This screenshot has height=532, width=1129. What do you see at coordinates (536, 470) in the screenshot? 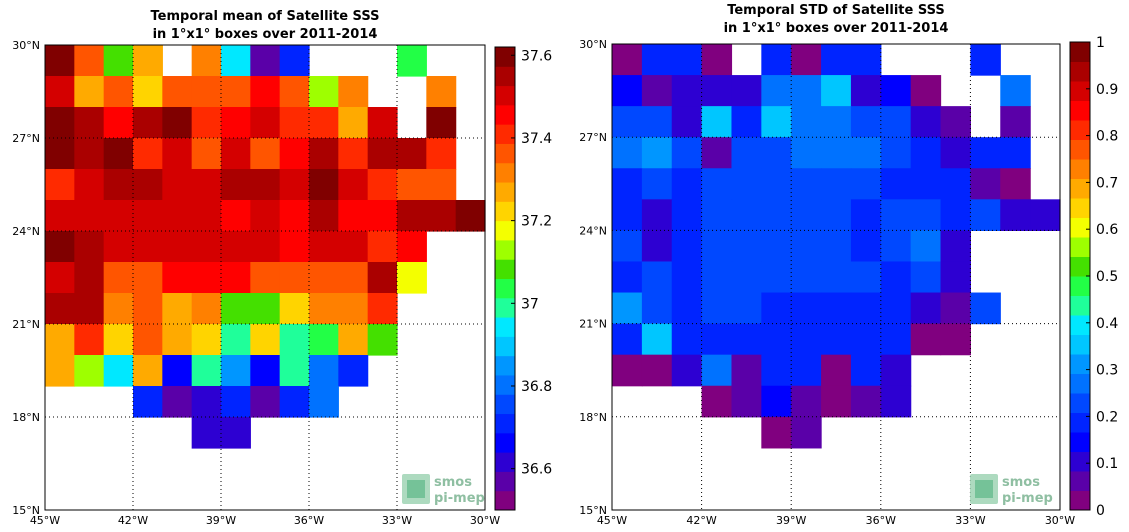
I see `colorbar-tick-label: 36.6` at bounding box center [536, 470].